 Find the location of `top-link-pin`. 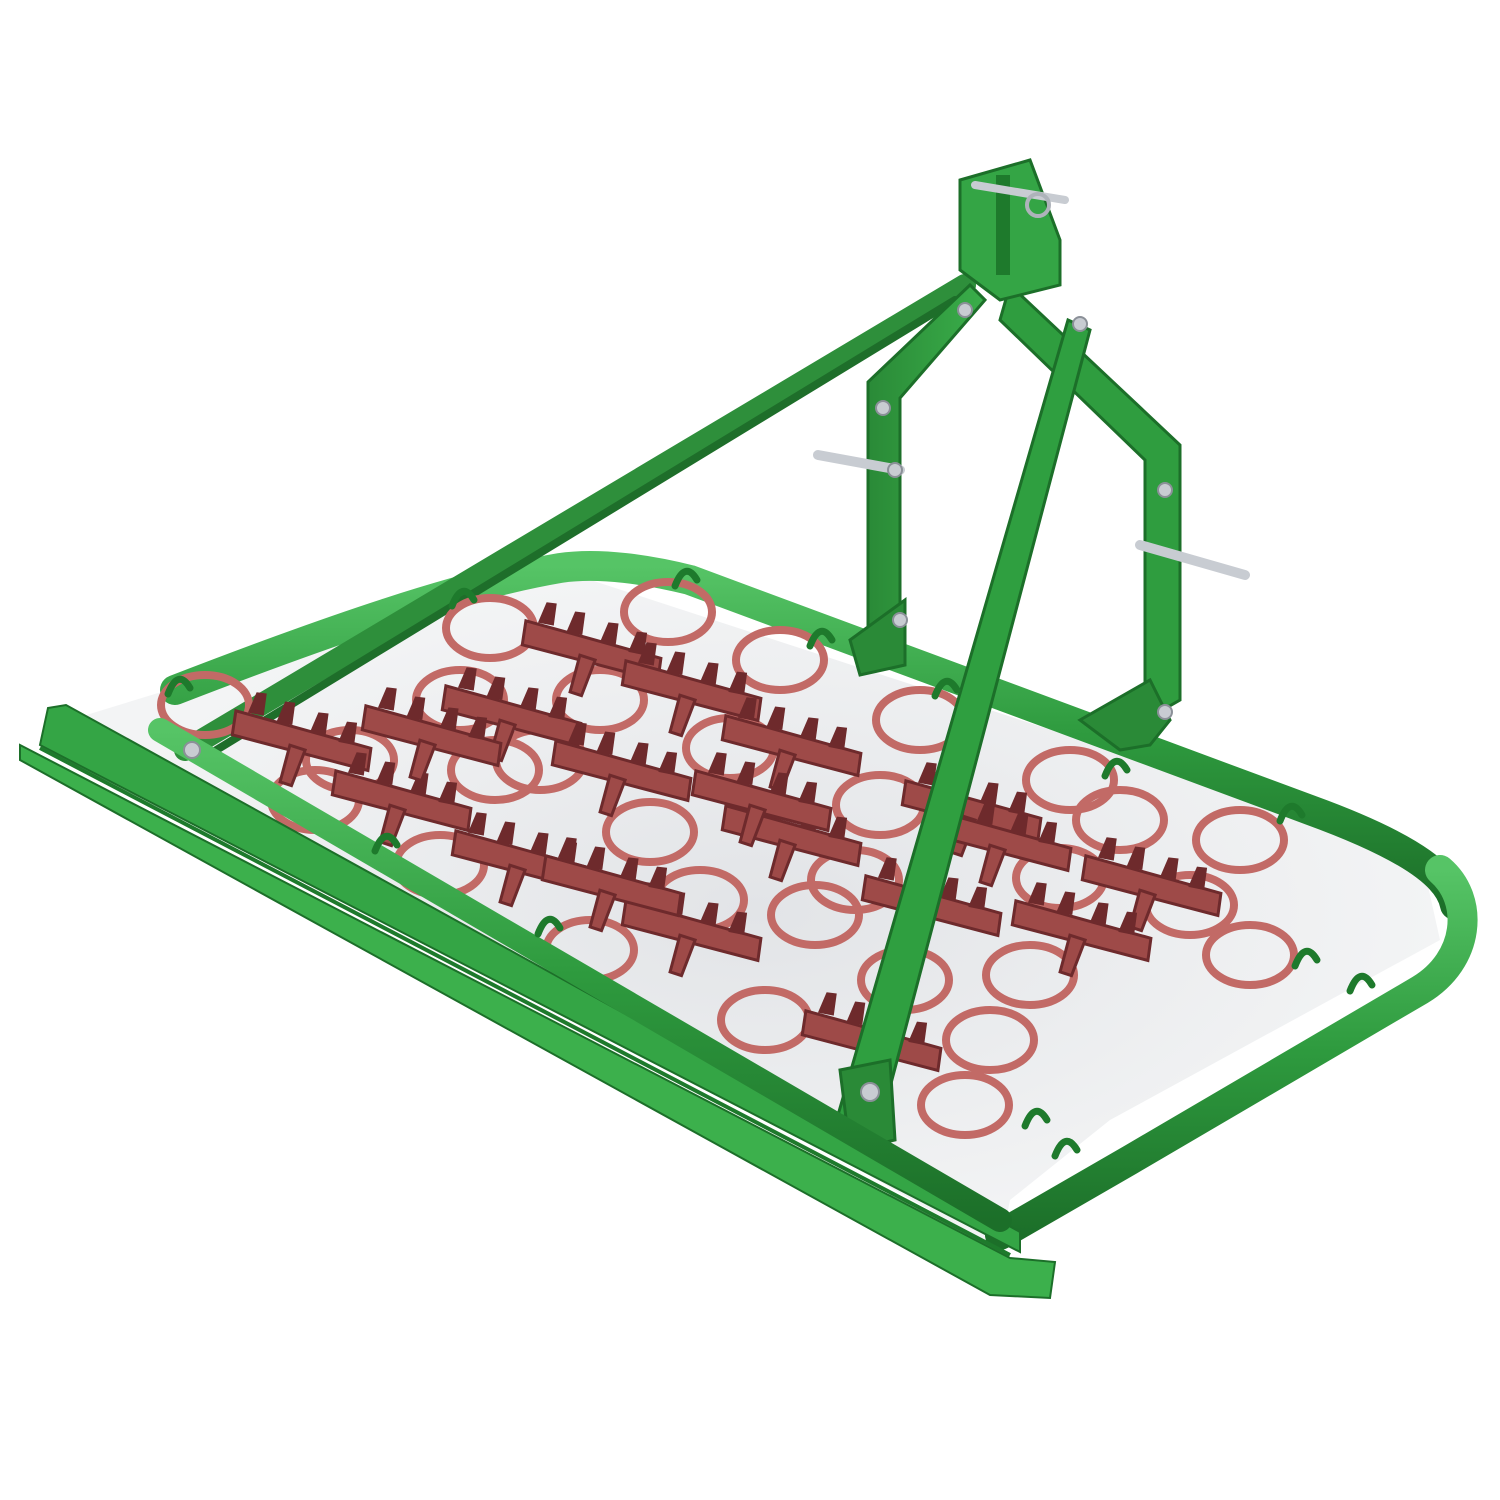

top-link-pin is located at coordinates (1020, 192).